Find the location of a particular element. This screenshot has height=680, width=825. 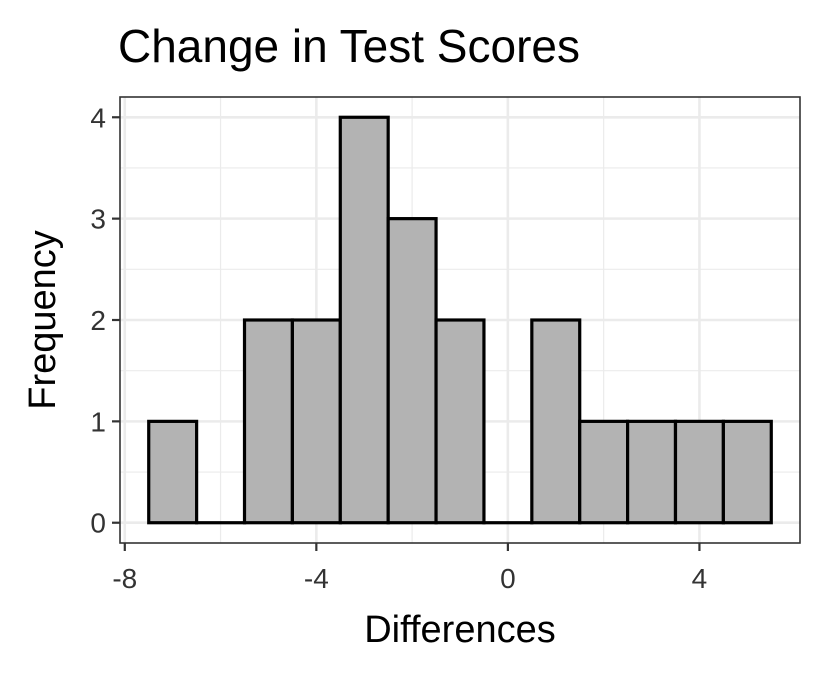

x-tick-label: 4 is located at coordinates (700, 578).